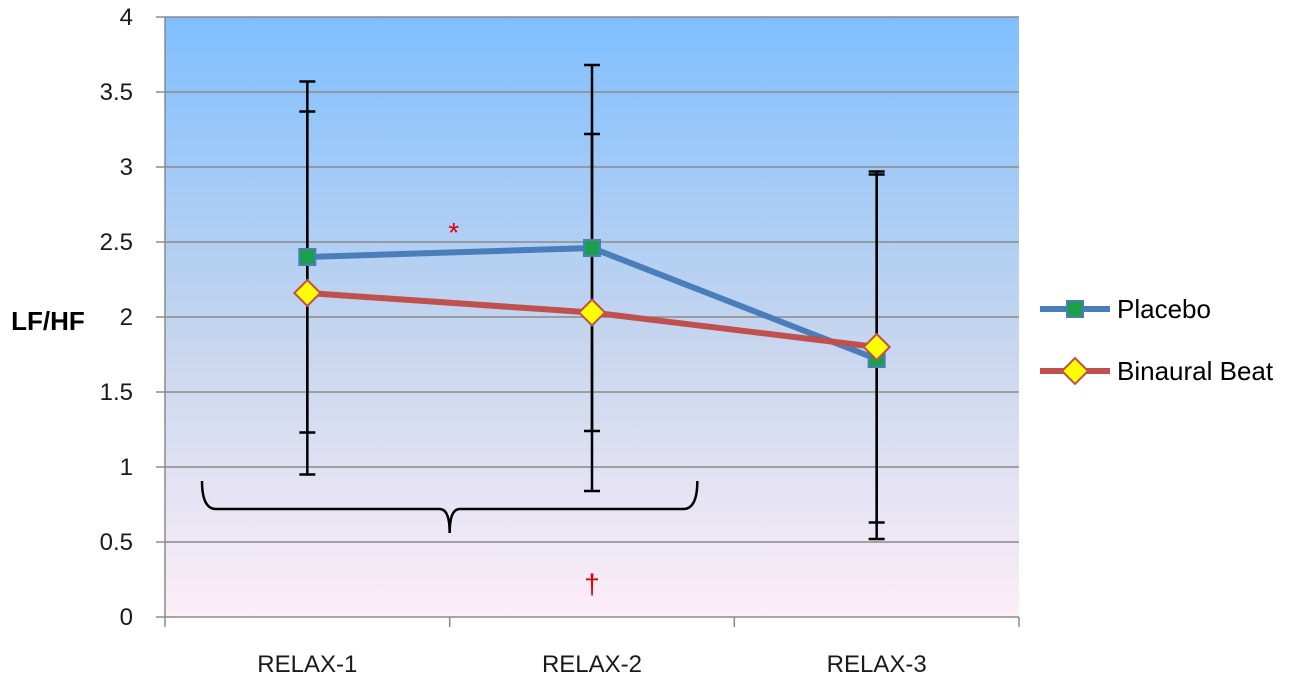  Describe the element at coordinates (126, 467) in the screenshot. I see `y-tick-label: 1` at that location.